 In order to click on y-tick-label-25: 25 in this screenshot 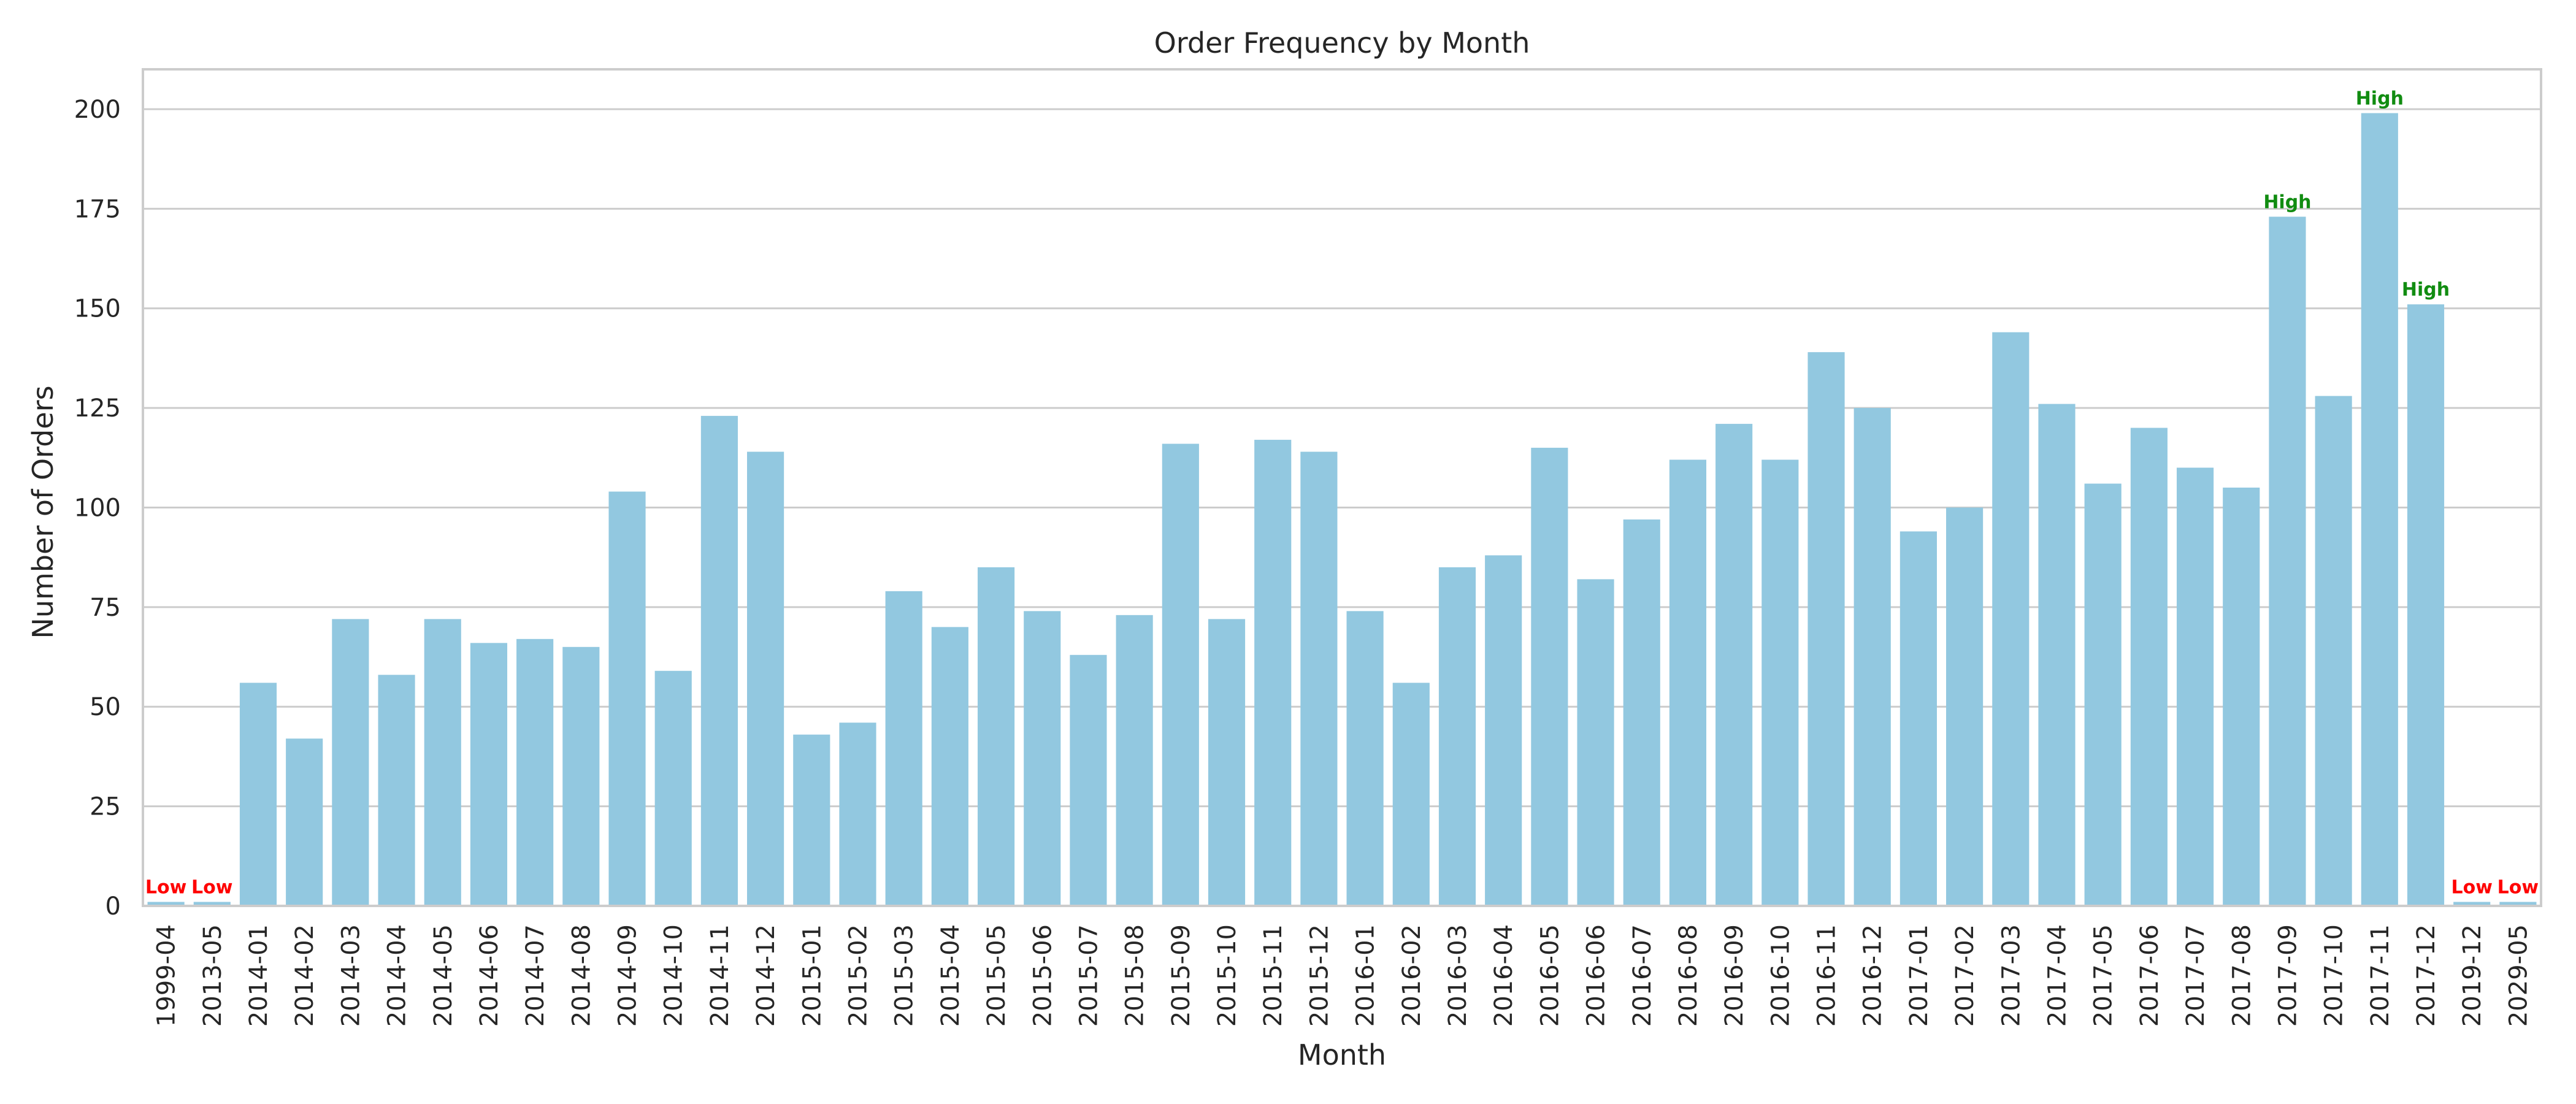, I will do `click(105, 807)`.